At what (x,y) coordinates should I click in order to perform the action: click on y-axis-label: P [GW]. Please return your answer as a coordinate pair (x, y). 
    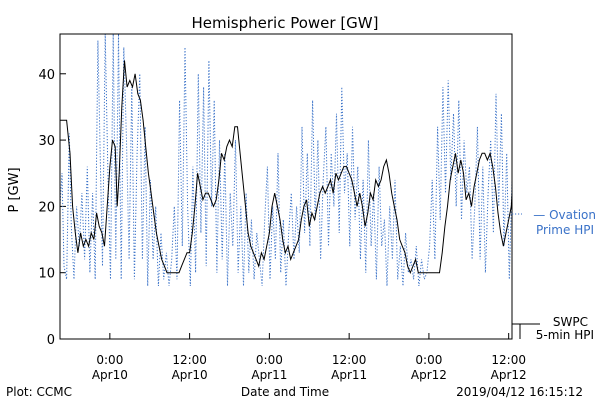
    Looking at the image, I should click on (14, 189).